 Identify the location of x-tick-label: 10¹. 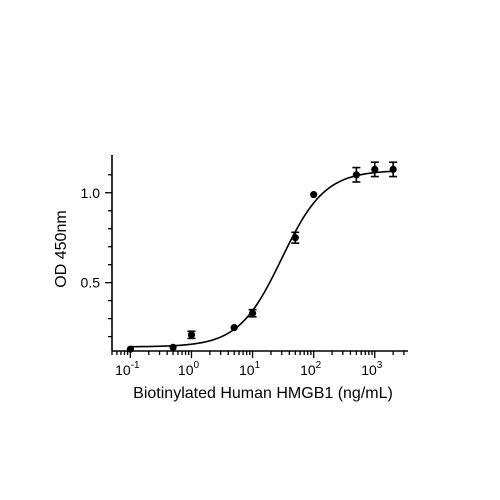
(250, 369).